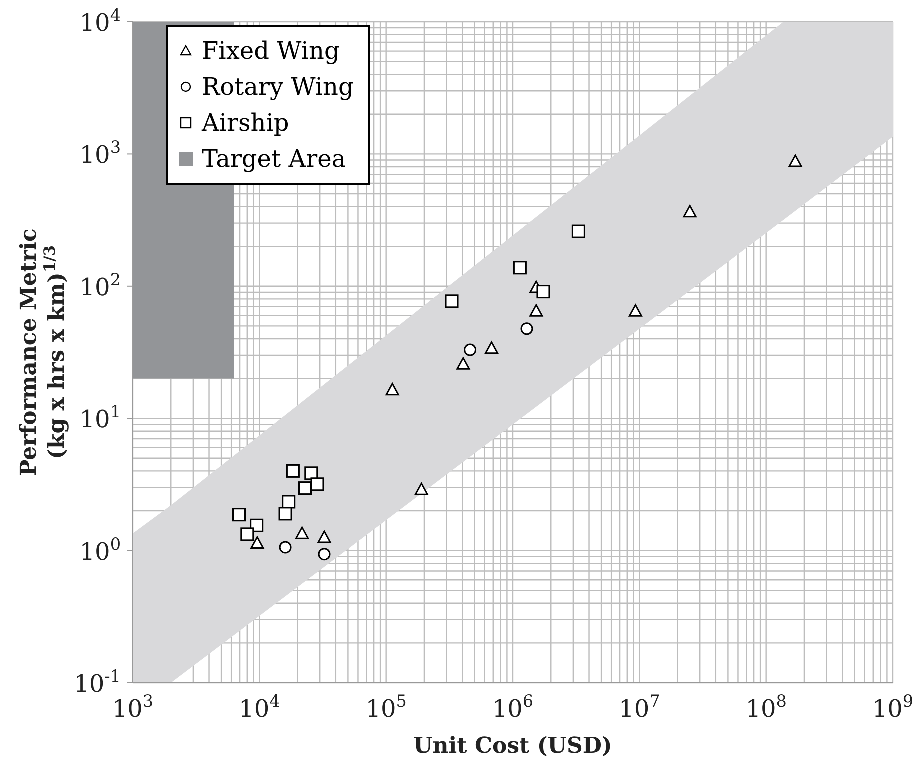  Describe the element at coordinates (513, 746) in the screenshot. I see `x-axis-title: Unit Cost (USD)` at that location.